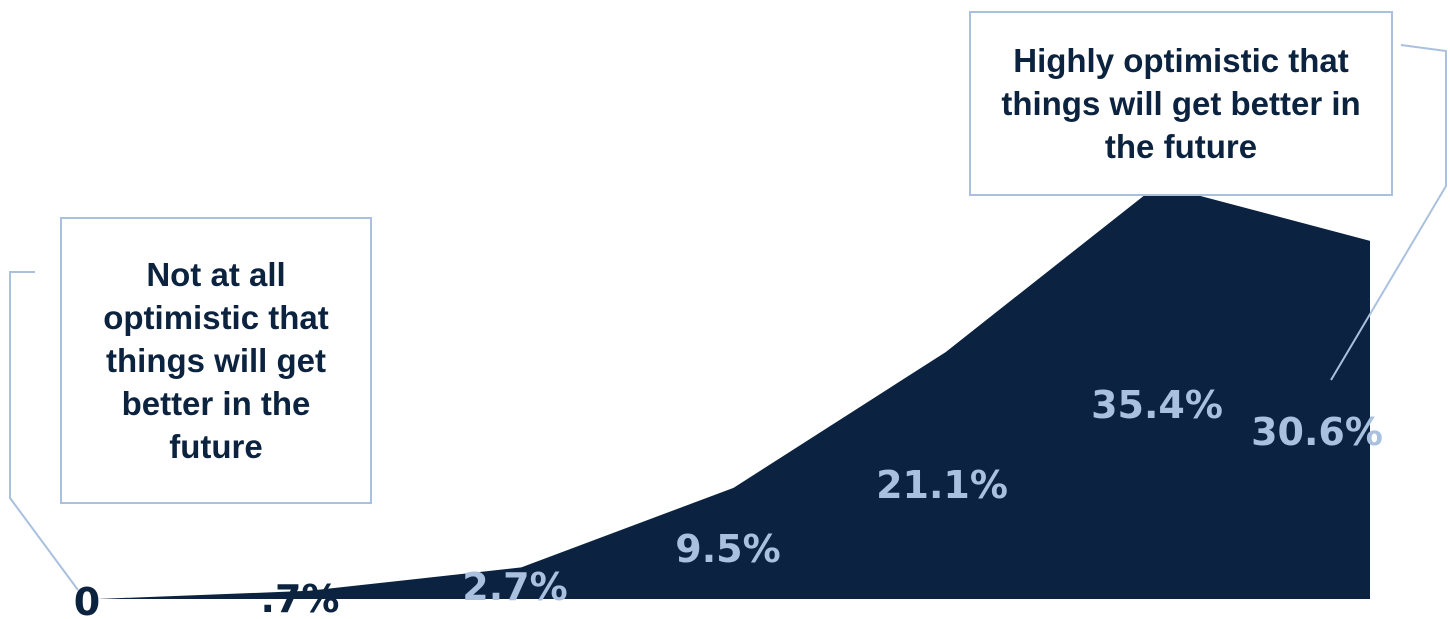  Describe the element at coordinates (514, 587) in the screenshot. I see `data-label: 2.7%` at that location.